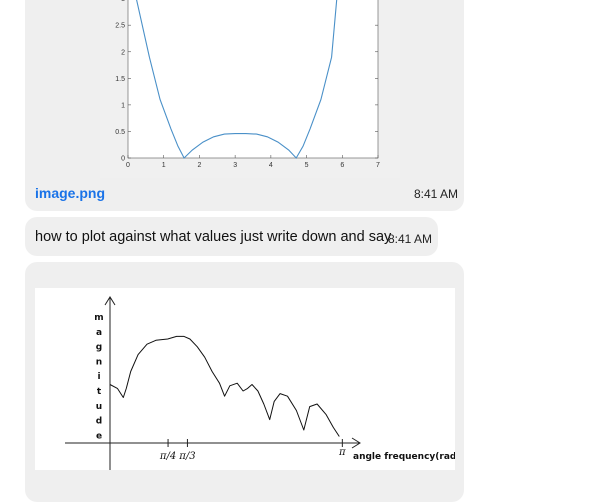 Image resolution: width=594 pixels, height=502 pixels. Describe the element at coordinates (123, 52) in the screenshot. I see `y-tick-label: 2` at that location.